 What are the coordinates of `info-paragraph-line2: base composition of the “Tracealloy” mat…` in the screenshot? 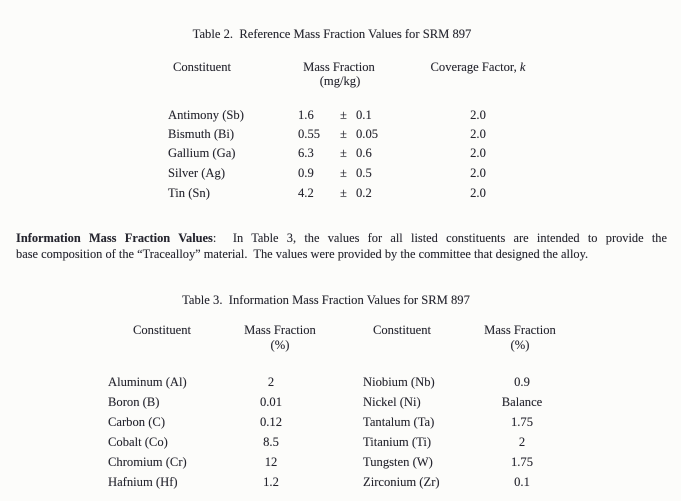 It's located at (302, 254).